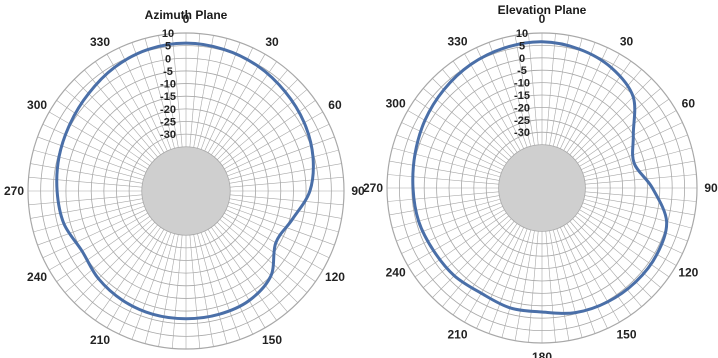 The image size is (718, 358). What do you see at coordinates (186, 15) in the screenshot?
I see `chart-title: Azimuth Plane` at bounding box center [186, 15].